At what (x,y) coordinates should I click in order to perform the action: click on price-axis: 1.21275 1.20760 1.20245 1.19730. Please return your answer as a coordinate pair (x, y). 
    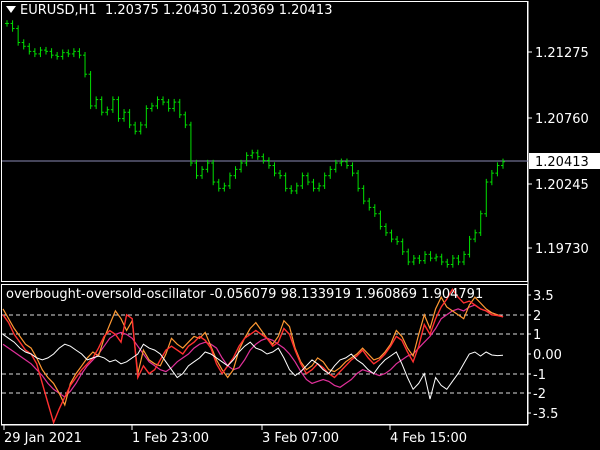
    Looking at the image, I should click on (558, 151).